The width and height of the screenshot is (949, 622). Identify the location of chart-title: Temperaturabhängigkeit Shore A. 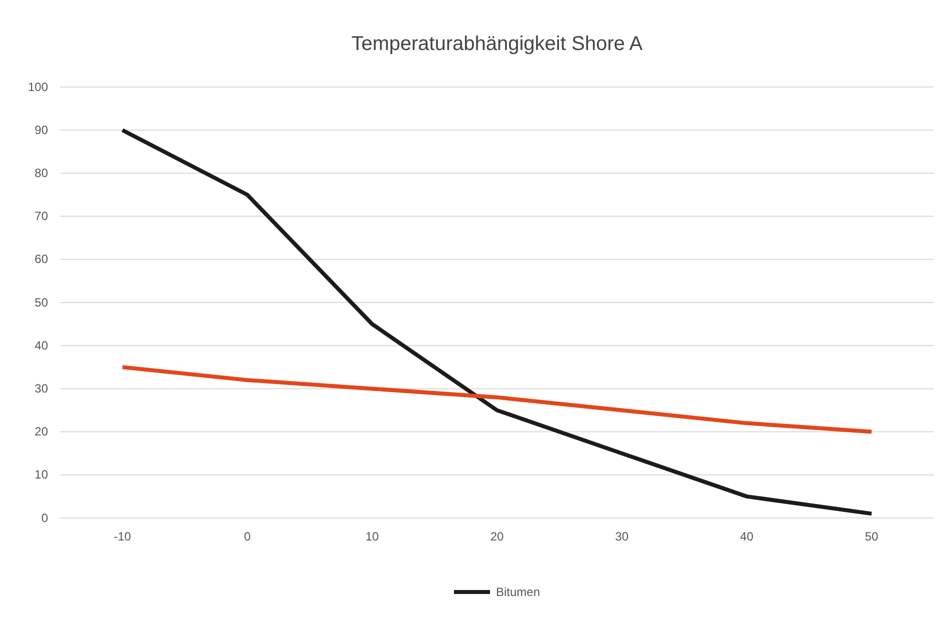
(497, 44).